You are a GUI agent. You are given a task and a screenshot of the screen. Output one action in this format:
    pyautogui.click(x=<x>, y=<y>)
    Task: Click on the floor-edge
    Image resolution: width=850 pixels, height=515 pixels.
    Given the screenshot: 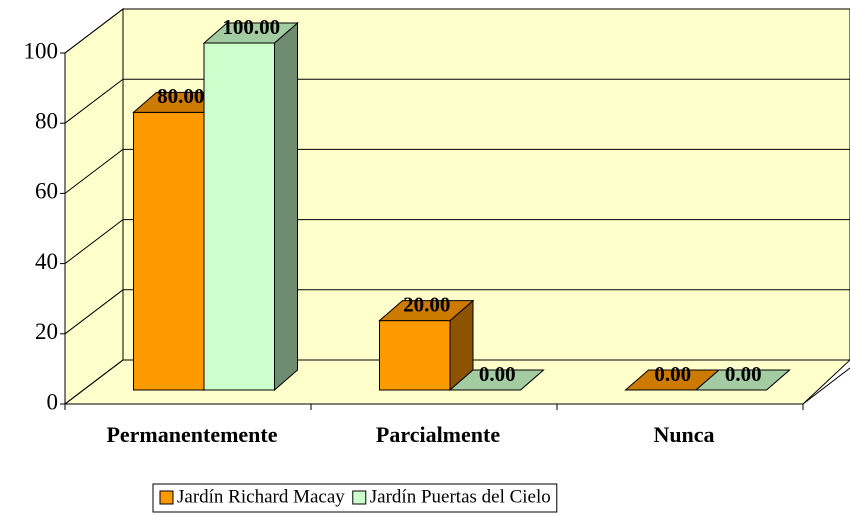 What is the action you would take?
    pyautogui.click(x=826, y=386)
    